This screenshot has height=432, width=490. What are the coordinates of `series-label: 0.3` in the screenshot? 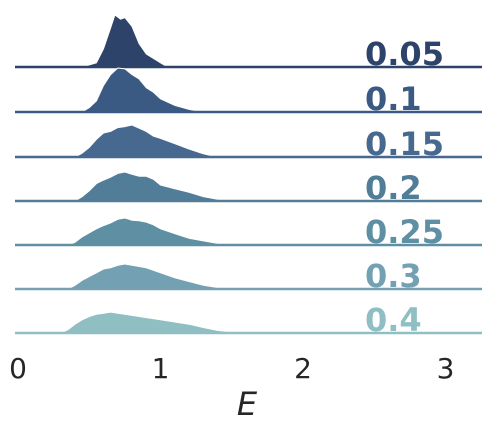 It's located at (393, 276).